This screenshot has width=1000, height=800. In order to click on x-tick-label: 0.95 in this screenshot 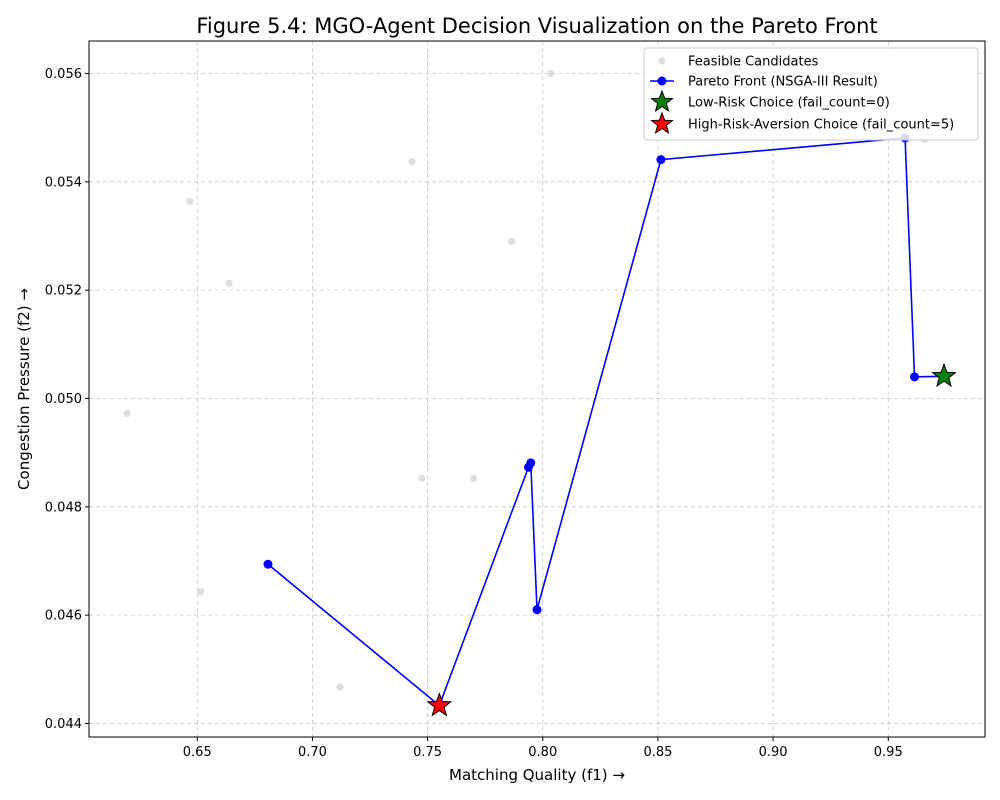, I will do `click(888, 752)`.